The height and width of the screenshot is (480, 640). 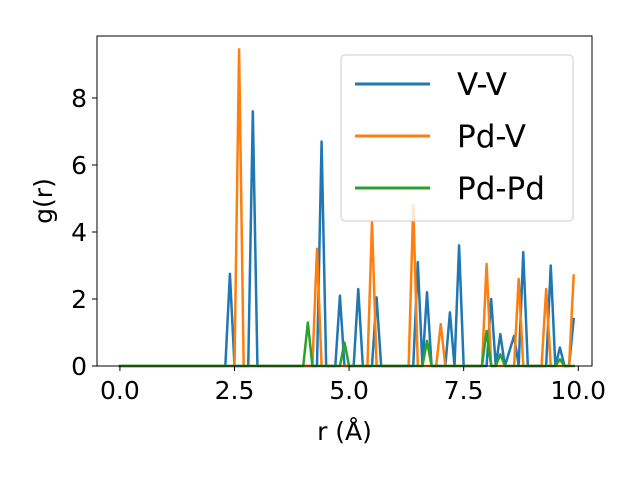 I want to click on x-tick-label: 0.0, so click(x=120, y=390).